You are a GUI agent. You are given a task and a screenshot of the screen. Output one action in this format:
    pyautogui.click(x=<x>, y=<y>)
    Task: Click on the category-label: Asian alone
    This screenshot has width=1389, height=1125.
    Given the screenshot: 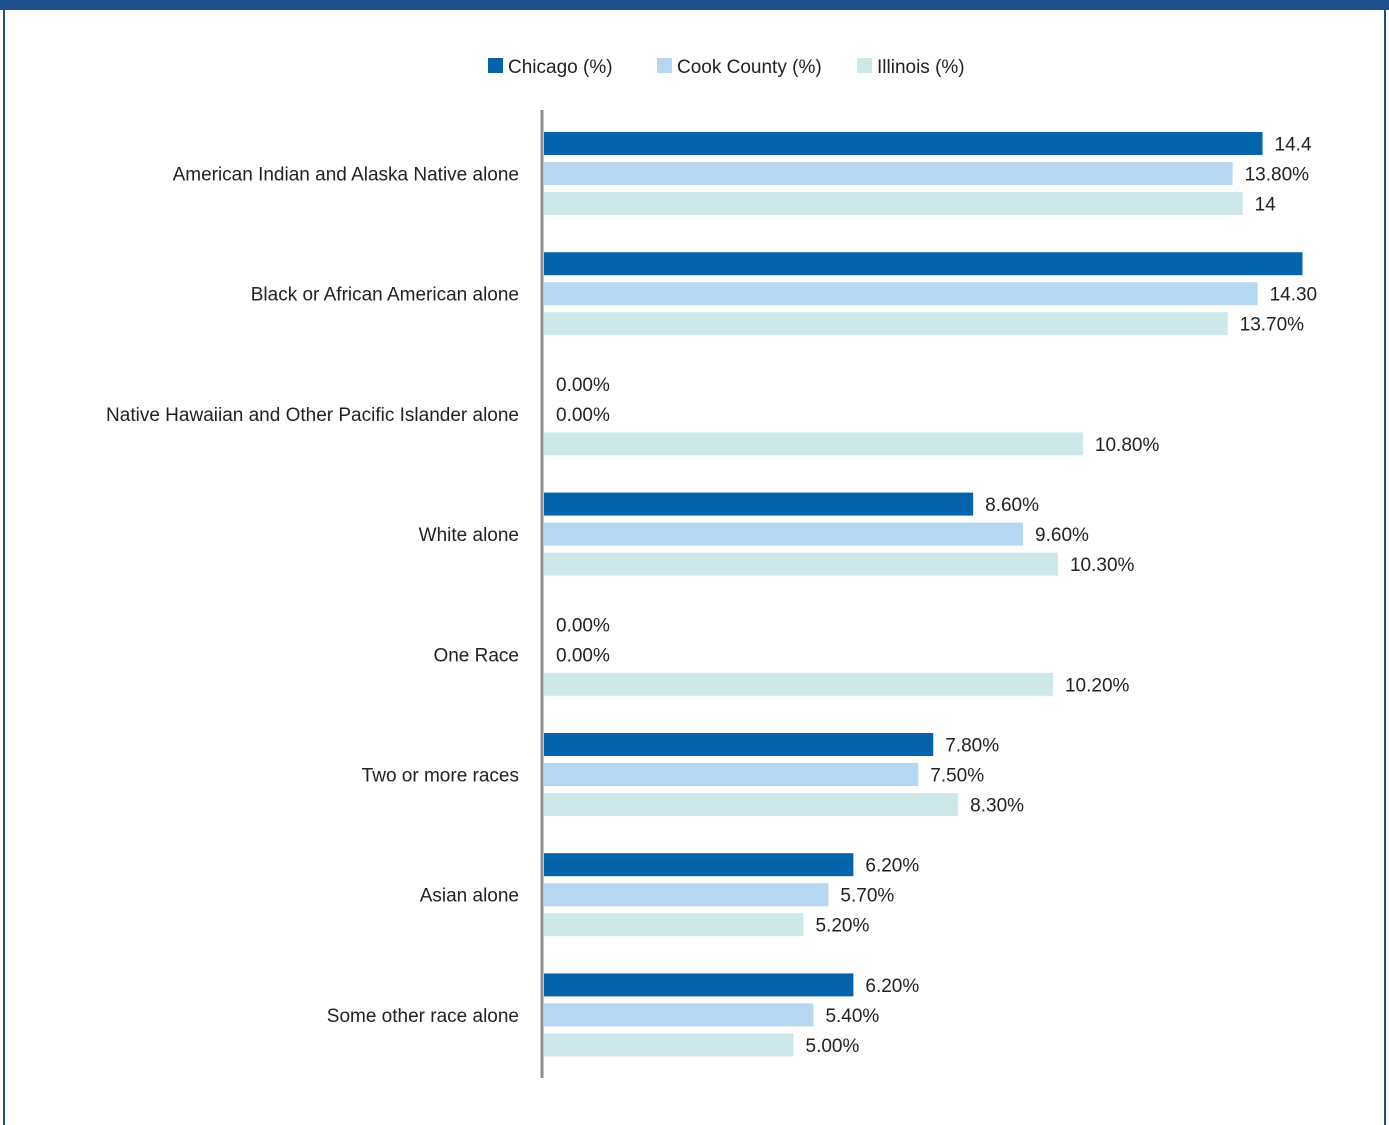 What is the action you would take?
    pyautogui.click(x=469, y=896)
    